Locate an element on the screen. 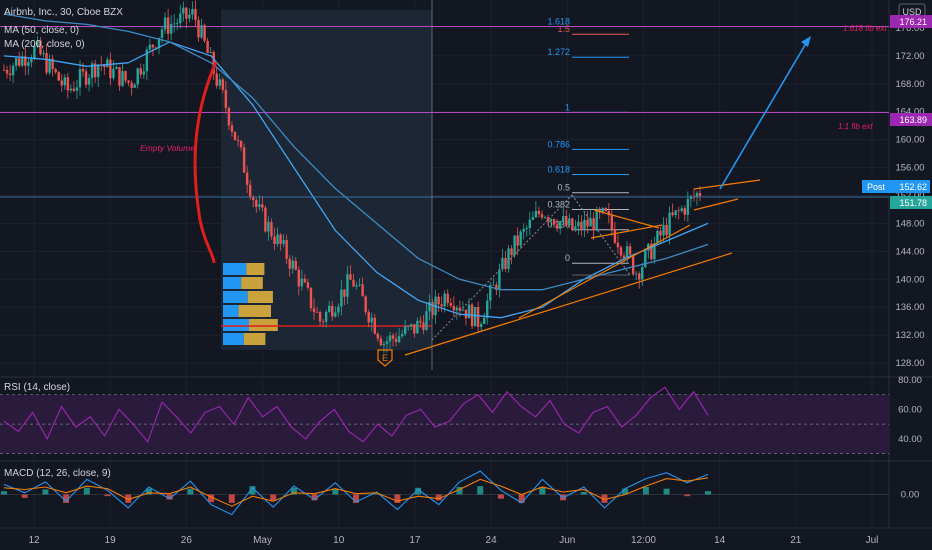  rsi-tick-label: 40.00 is located at coordinates (910, 439).